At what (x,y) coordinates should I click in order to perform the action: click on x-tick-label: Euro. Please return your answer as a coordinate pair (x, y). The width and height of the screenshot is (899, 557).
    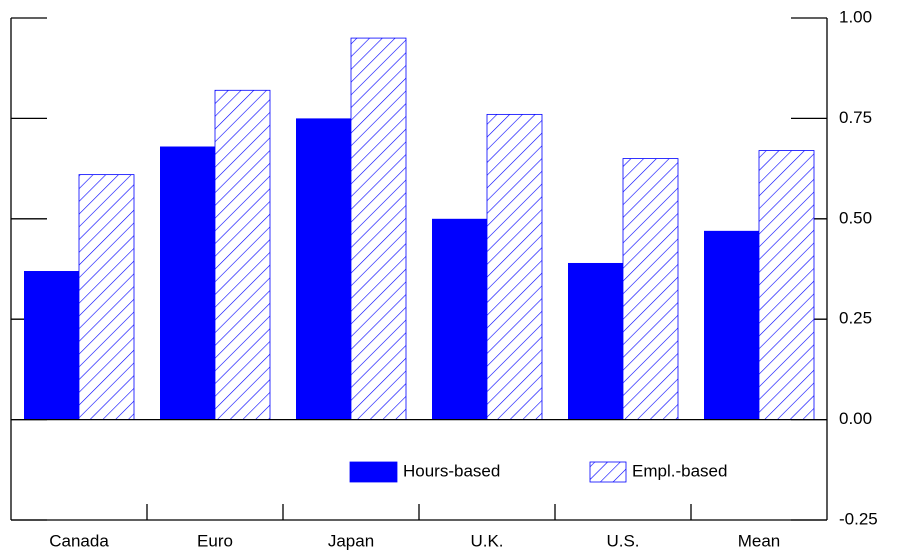
    Looking at the image, I should click on (215, 540).